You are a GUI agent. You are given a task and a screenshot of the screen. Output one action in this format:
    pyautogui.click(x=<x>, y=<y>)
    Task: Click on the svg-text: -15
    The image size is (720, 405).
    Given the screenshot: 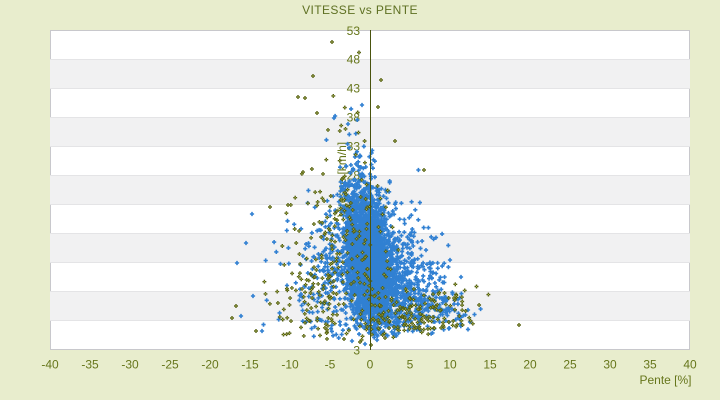 What is the action you would take?
    pyautogui.click(x=250, y=365)
    